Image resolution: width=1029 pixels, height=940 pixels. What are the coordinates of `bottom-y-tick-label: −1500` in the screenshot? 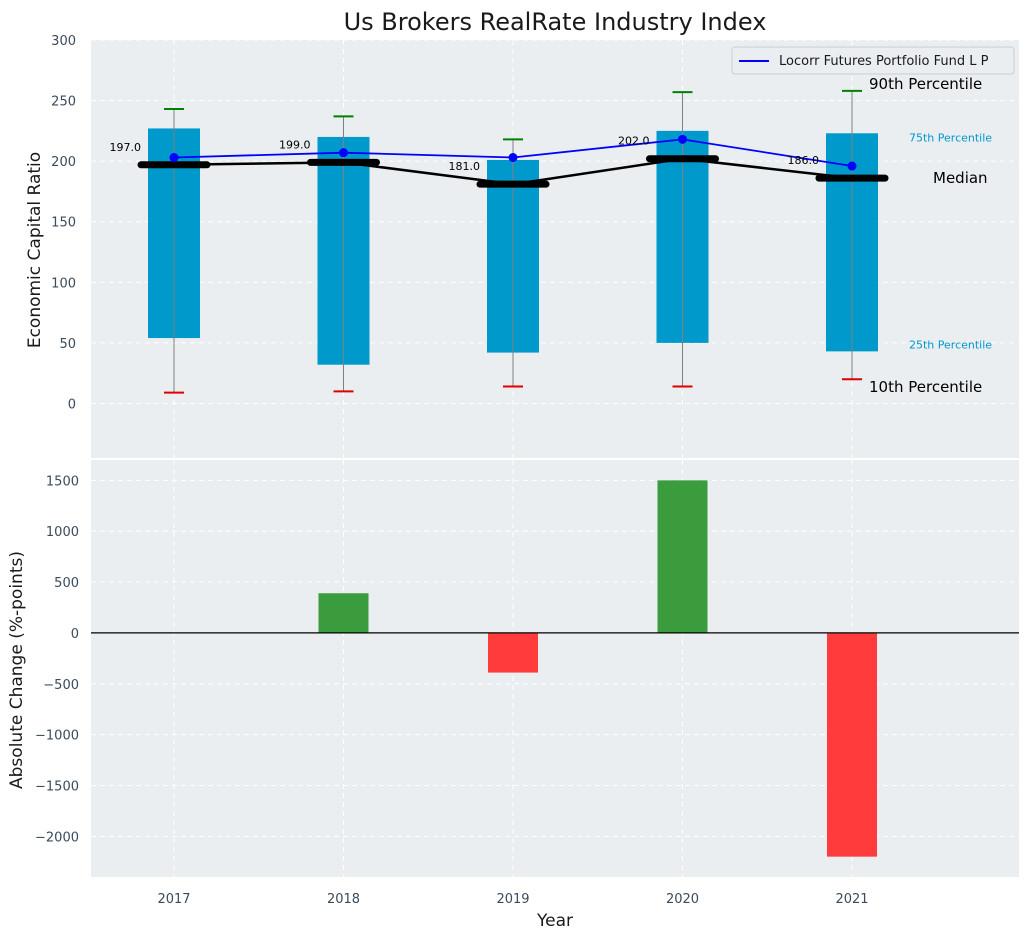 It's located at (57, 786).